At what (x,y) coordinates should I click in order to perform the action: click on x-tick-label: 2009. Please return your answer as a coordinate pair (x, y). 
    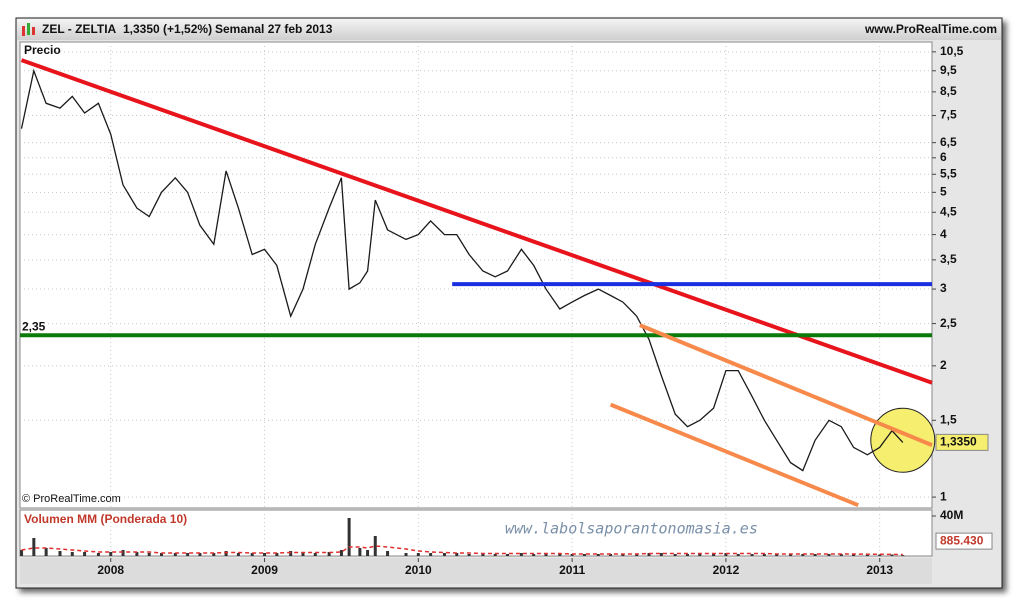
    Looking at the image, I should click on (264, 570).